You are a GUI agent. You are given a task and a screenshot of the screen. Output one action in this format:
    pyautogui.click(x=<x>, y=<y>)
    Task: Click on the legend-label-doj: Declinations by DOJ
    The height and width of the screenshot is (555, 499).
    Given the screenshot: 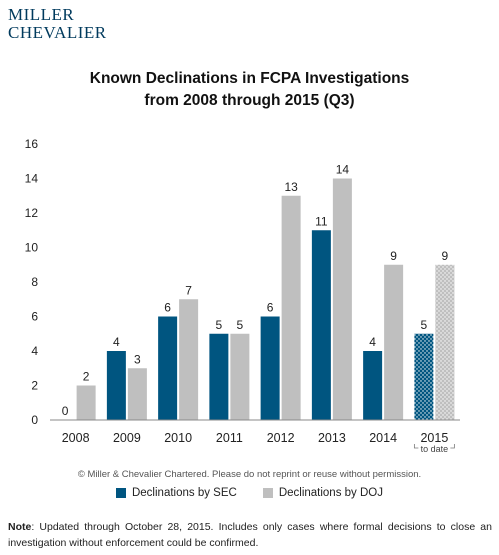 What is the action you would take?
    pyautogui.click(x=330, y=493)
    